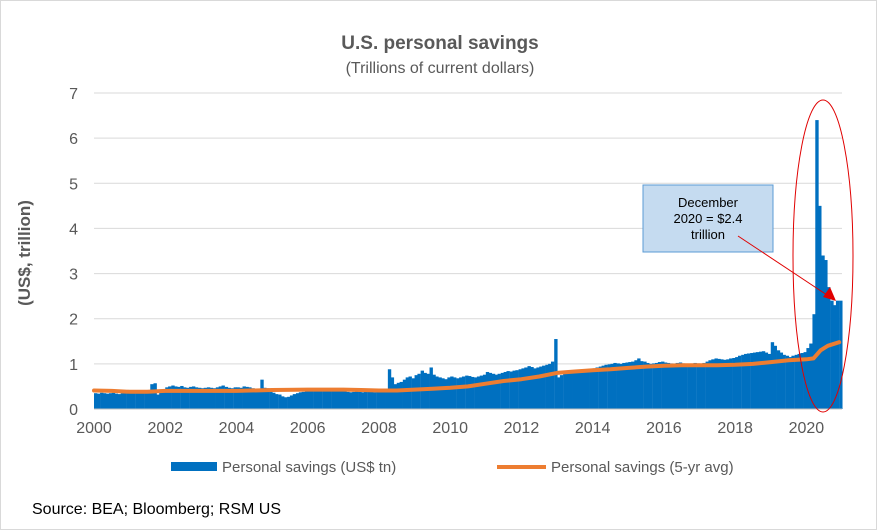 Image resolution: width=878 pixels, height=531 pixels. Describe the element at coordinates (440, 68) in the screenshot. I see `chart-subtitle: (Trillions of current dollars)` at that location.